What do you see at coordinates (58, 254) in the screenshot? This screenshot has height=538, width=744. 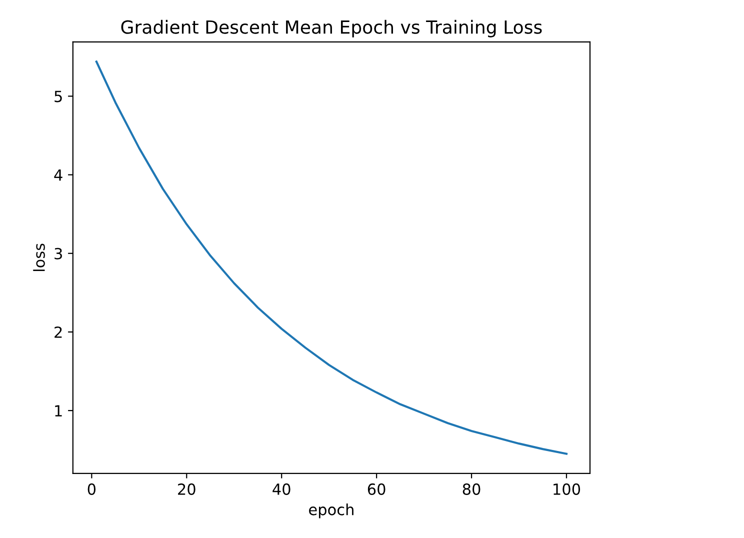 I see `y-tick-label: 3` at bounding box center [58, 254].